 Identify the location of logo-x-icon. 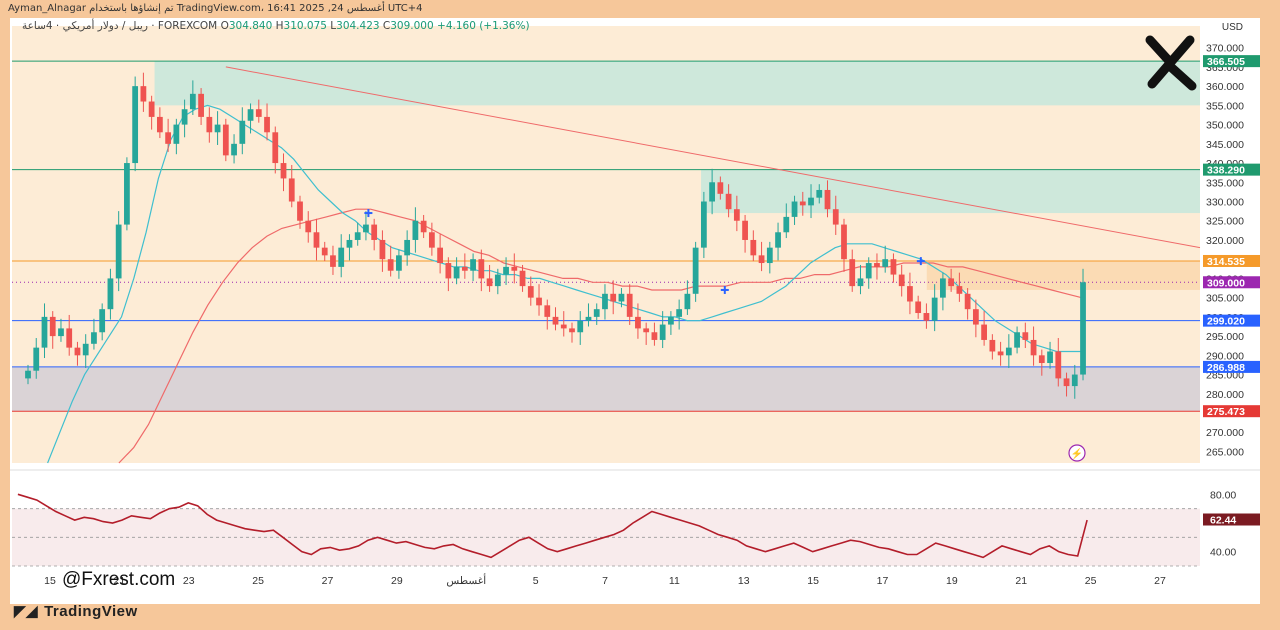
(1171, 63).